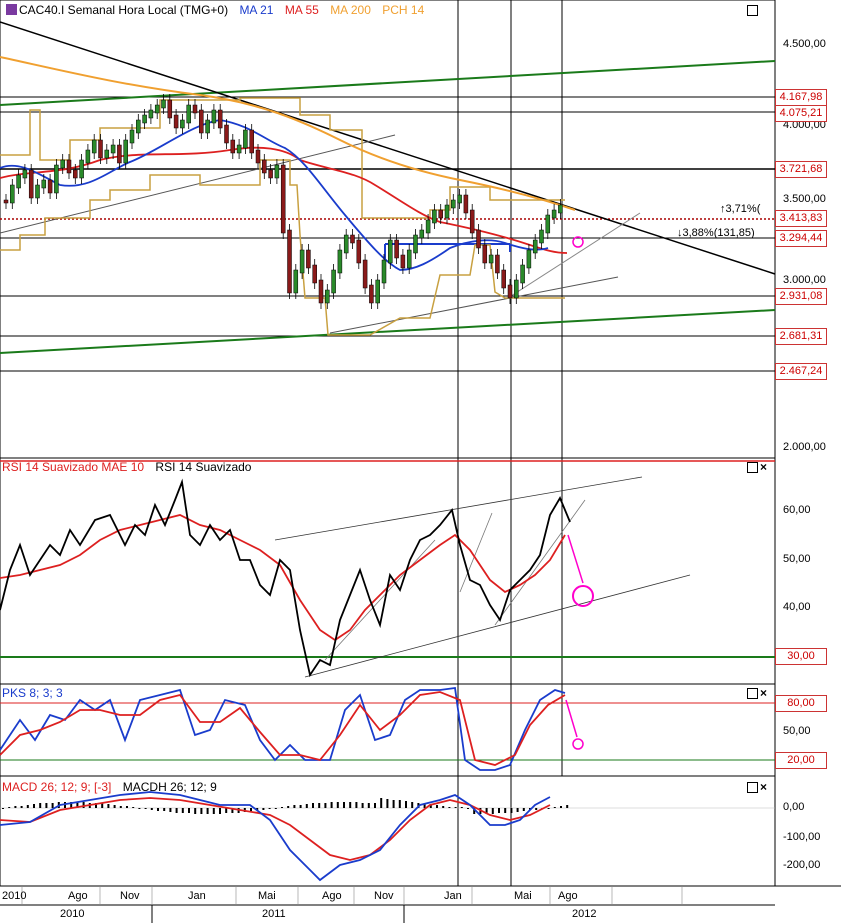  What do you see at coordinates (388, 83) in the screenshot?
I see `green-trendline-upper` at bounding box center [388, 83].